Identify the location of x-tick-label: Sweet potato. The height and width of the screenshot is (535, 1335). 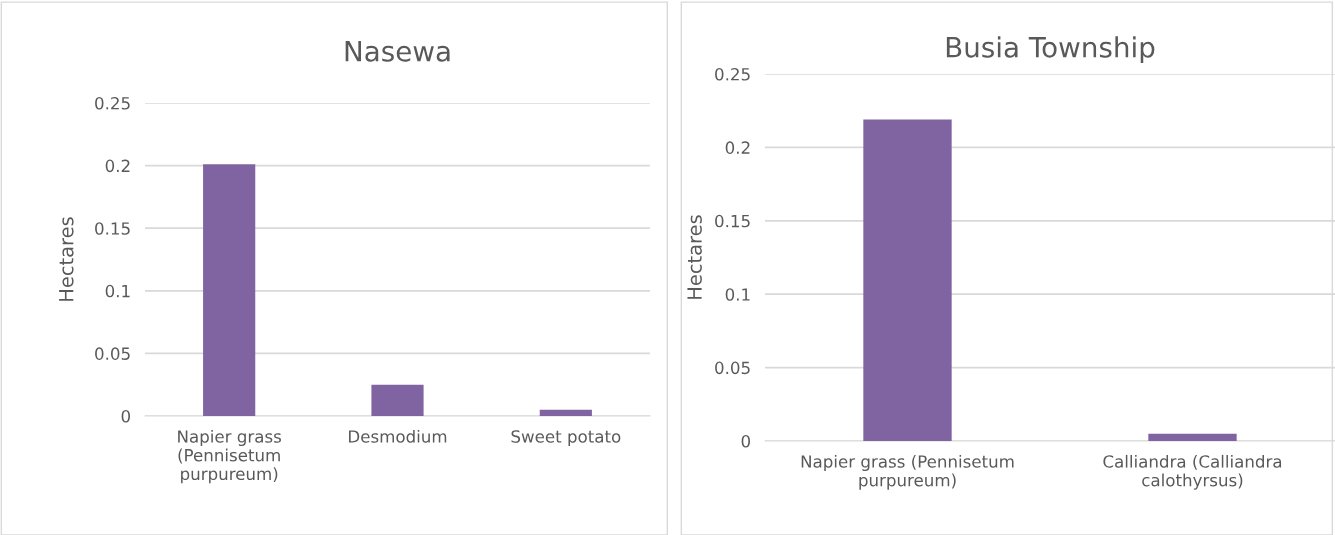
(566, 438).